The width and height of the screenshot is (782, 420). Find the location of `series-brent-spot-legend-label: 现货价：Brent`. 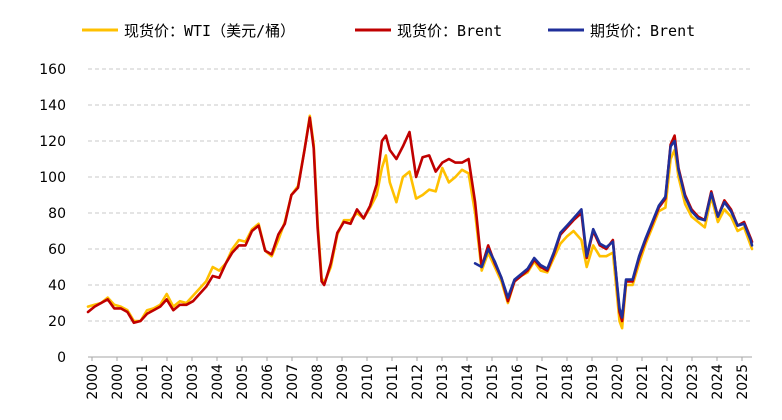

series-brent-spot-legend-label: 现货价：Brent is located at coordinates (449, 31).